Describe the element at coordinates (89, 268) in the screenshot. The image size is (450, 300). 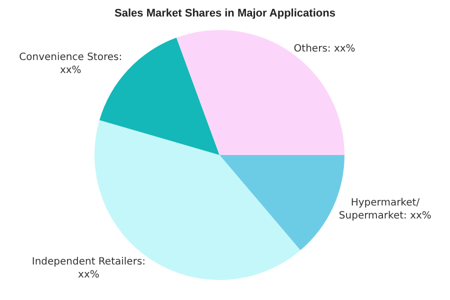
I see `slice-label: Independent Retailers: xx%` at that location.